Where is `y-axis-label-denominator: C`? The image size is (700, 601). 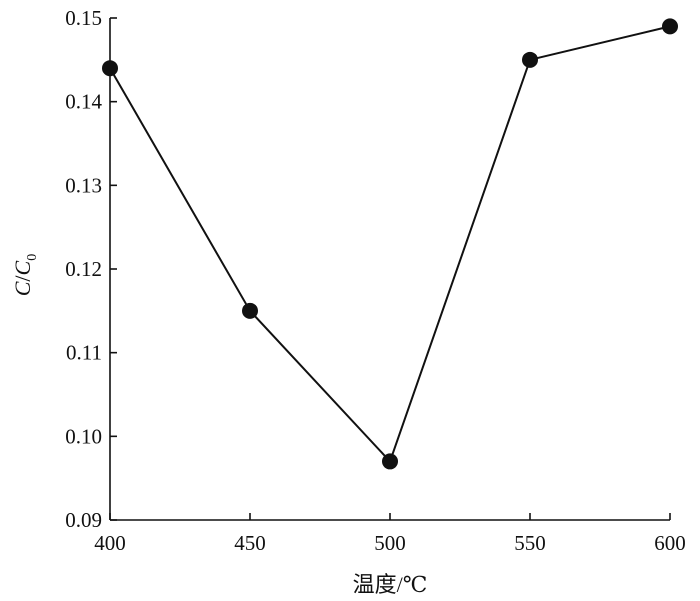 y-axis-label-denominator: C is located at coordinates (22, 267).